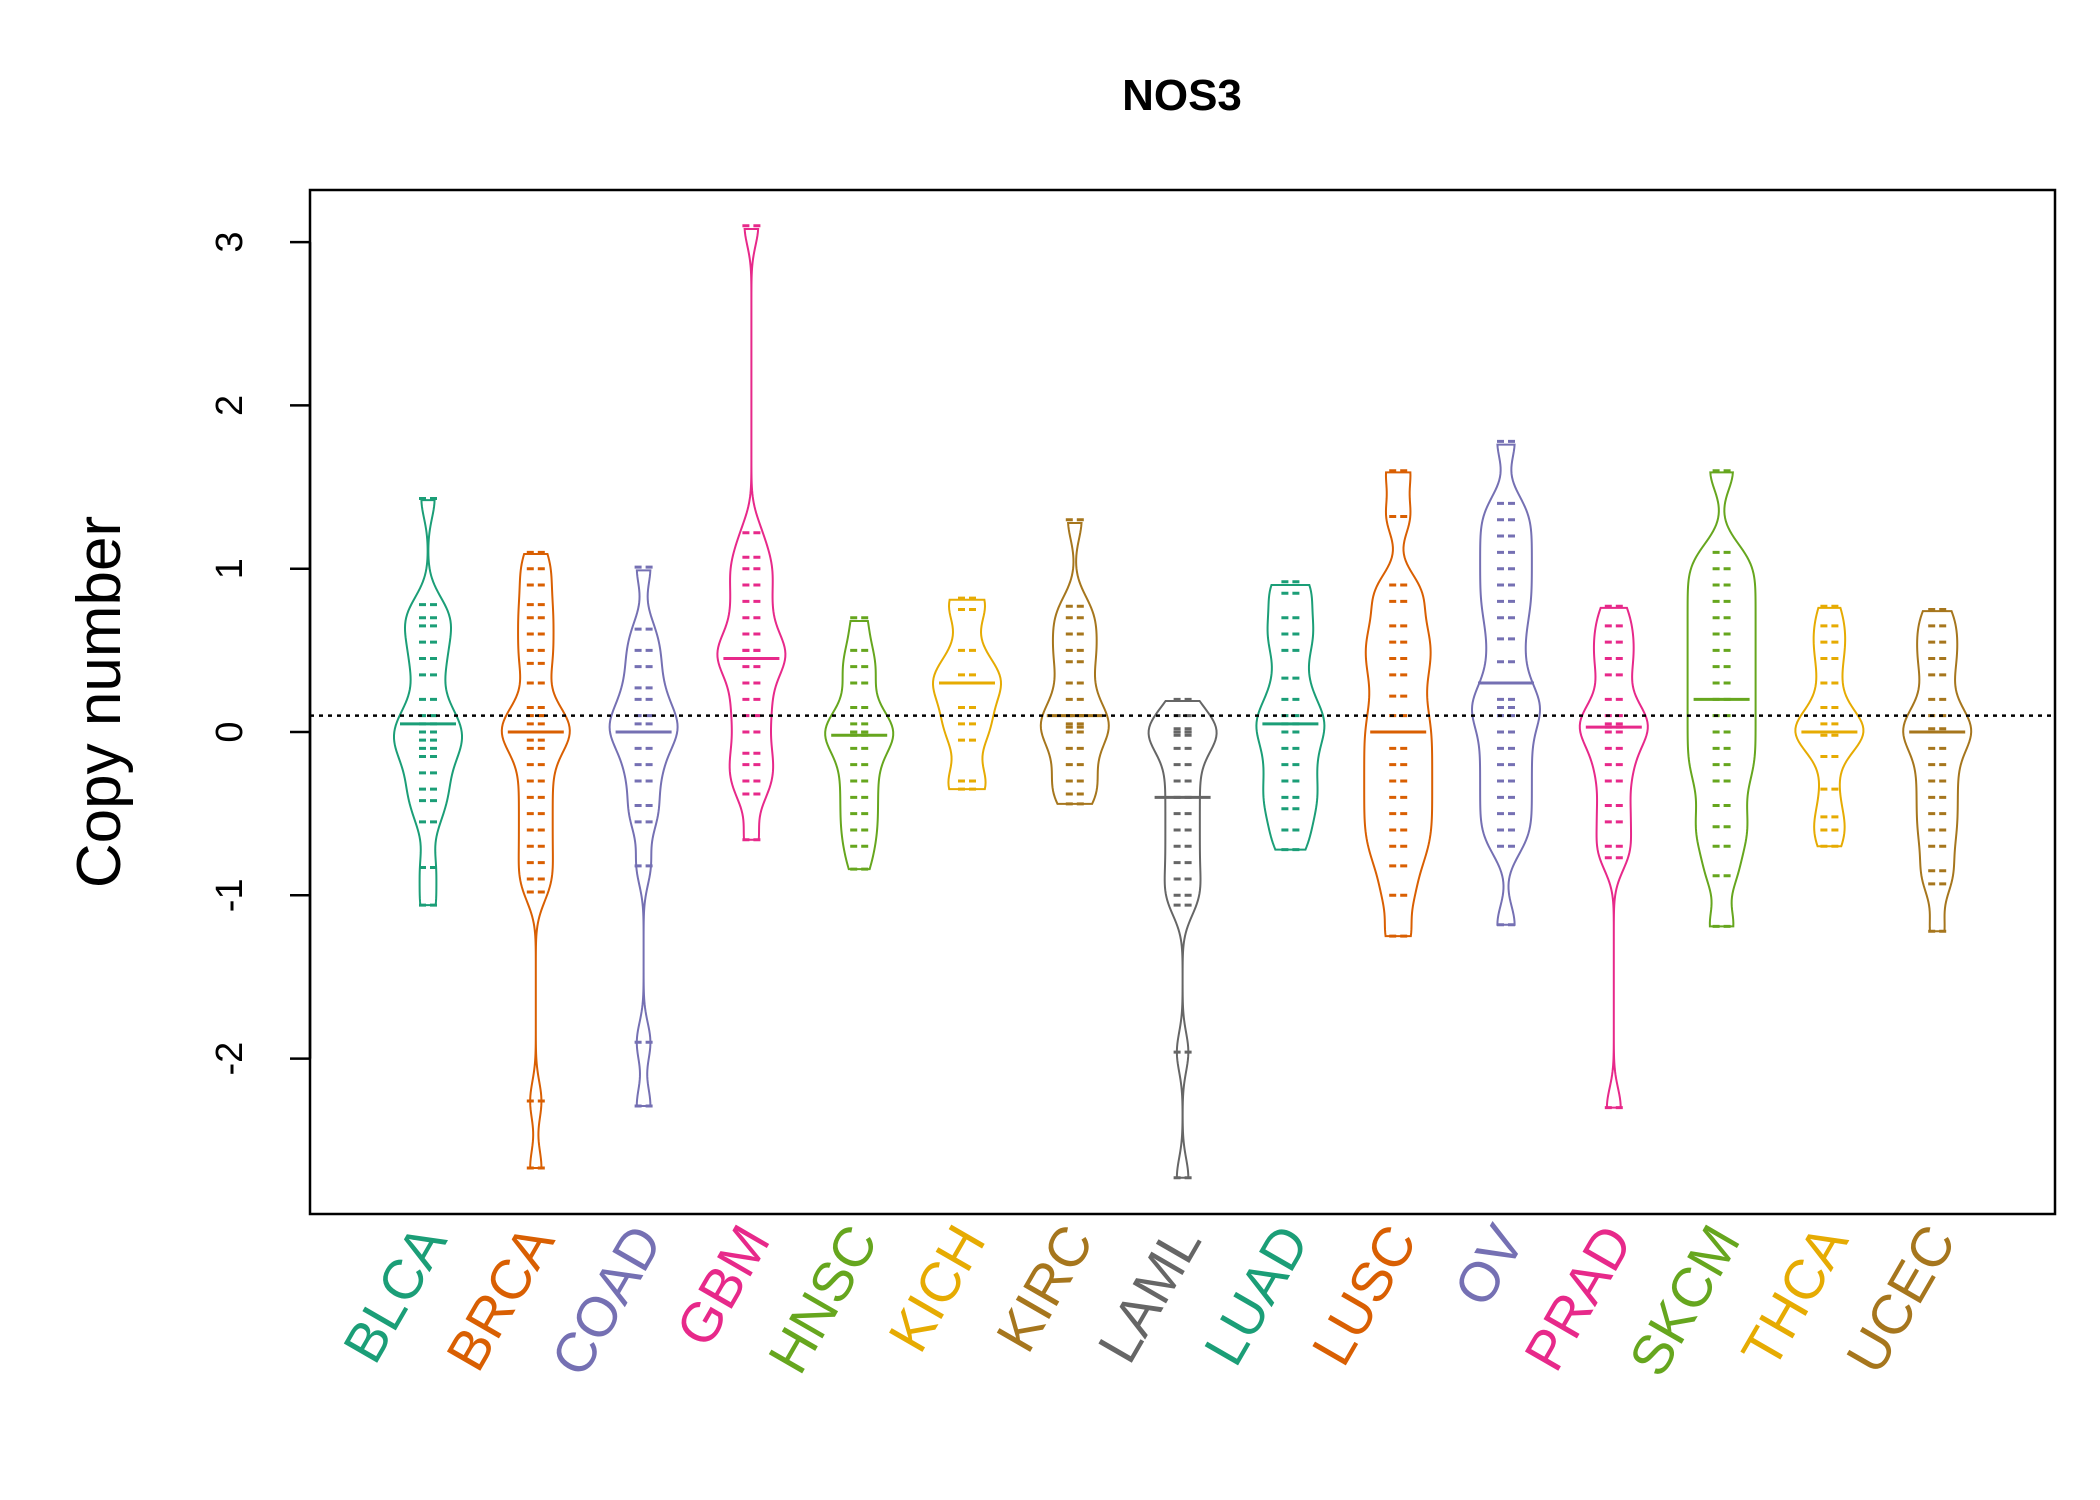 Image resolution: width=2100 pixels, height=1500 pixels. I want to click on bean-laml, so click(1182, 938).